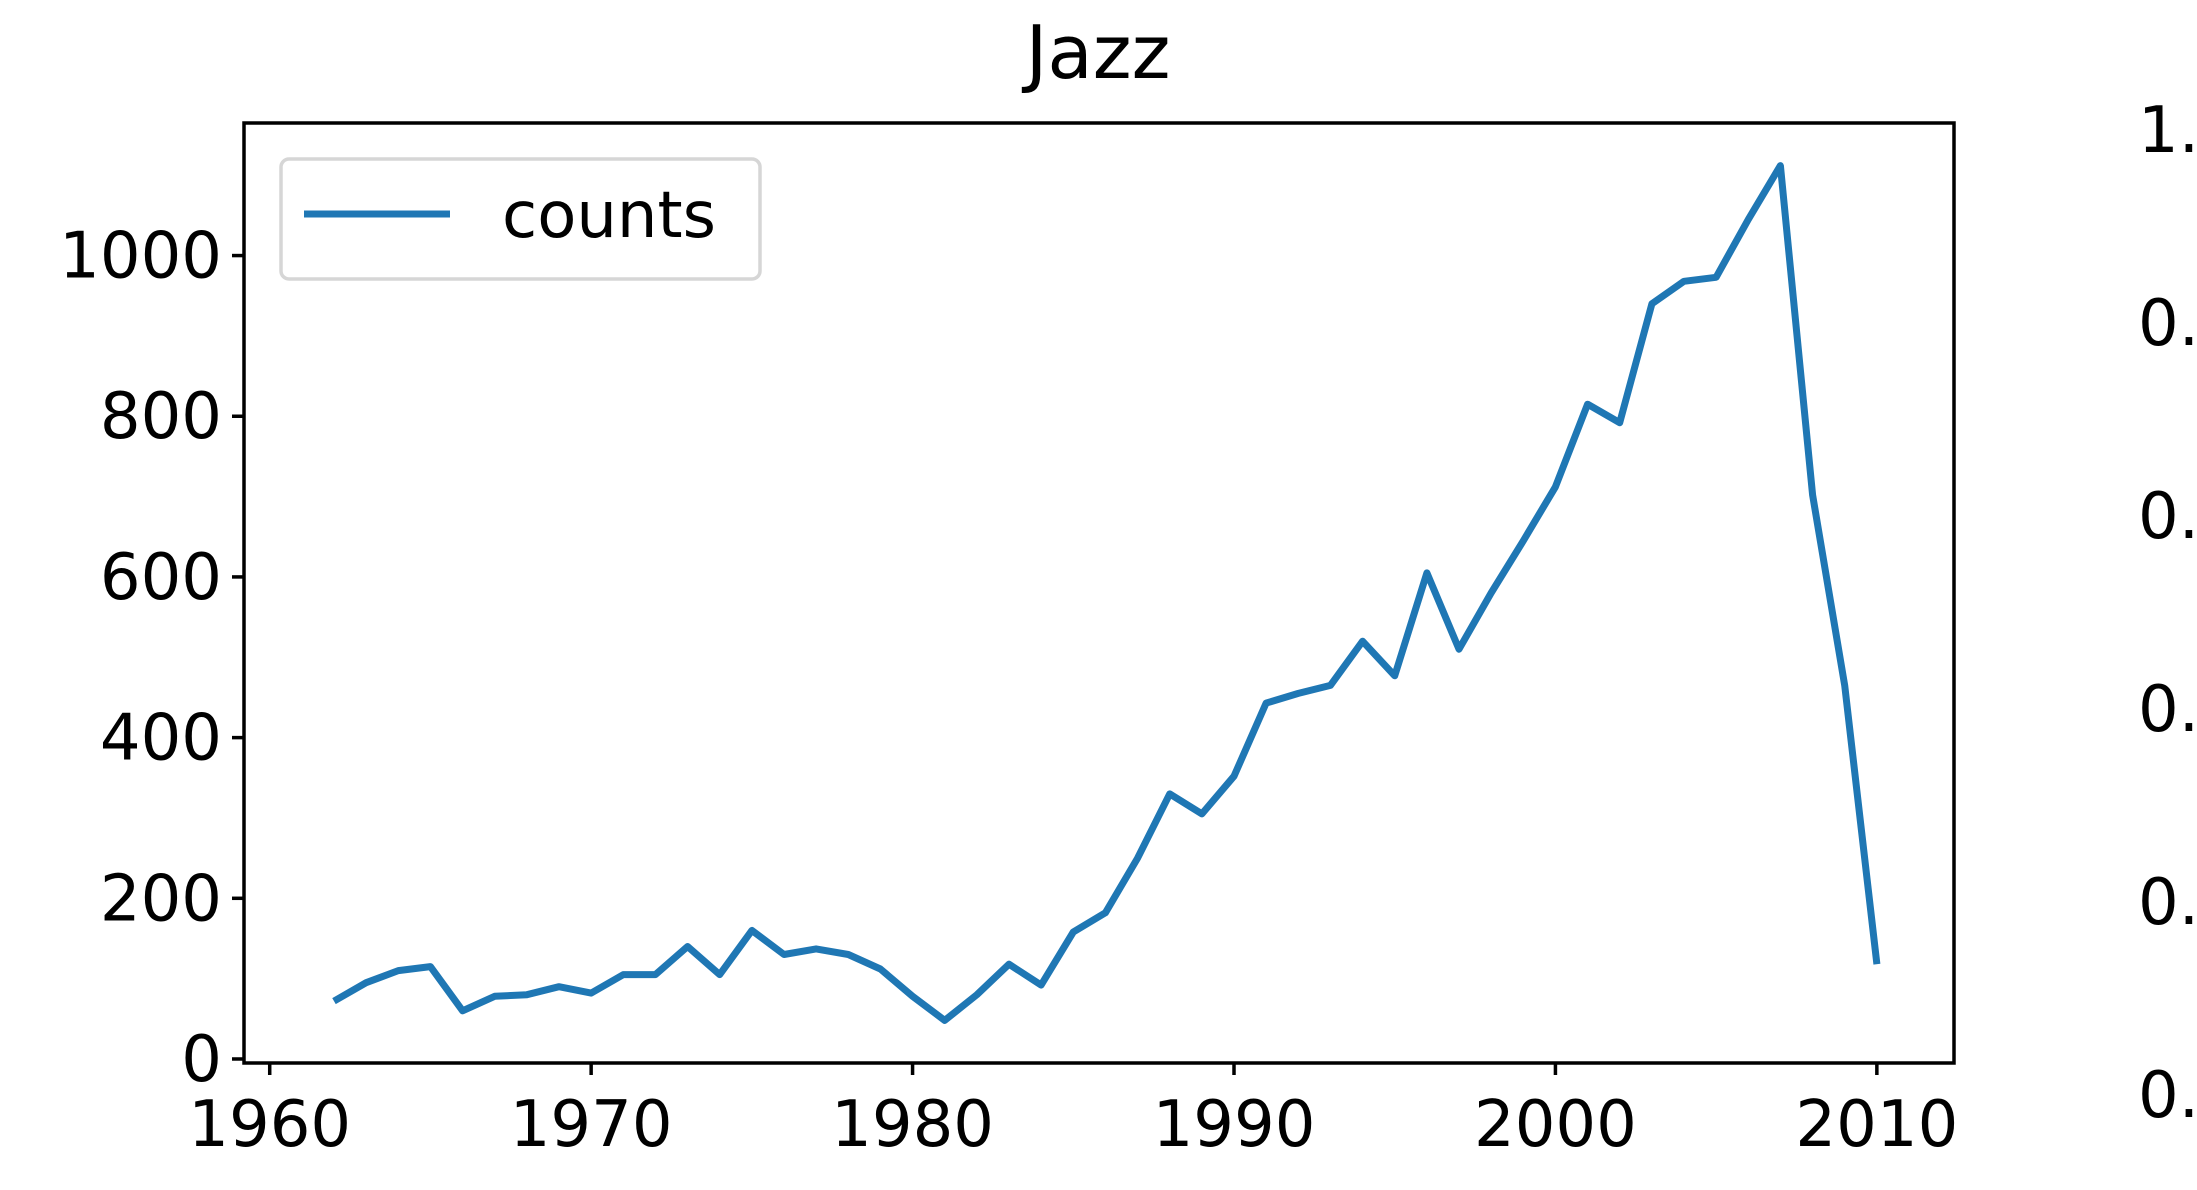  I want to click on x-tick-marks, so click(1073, 1069).